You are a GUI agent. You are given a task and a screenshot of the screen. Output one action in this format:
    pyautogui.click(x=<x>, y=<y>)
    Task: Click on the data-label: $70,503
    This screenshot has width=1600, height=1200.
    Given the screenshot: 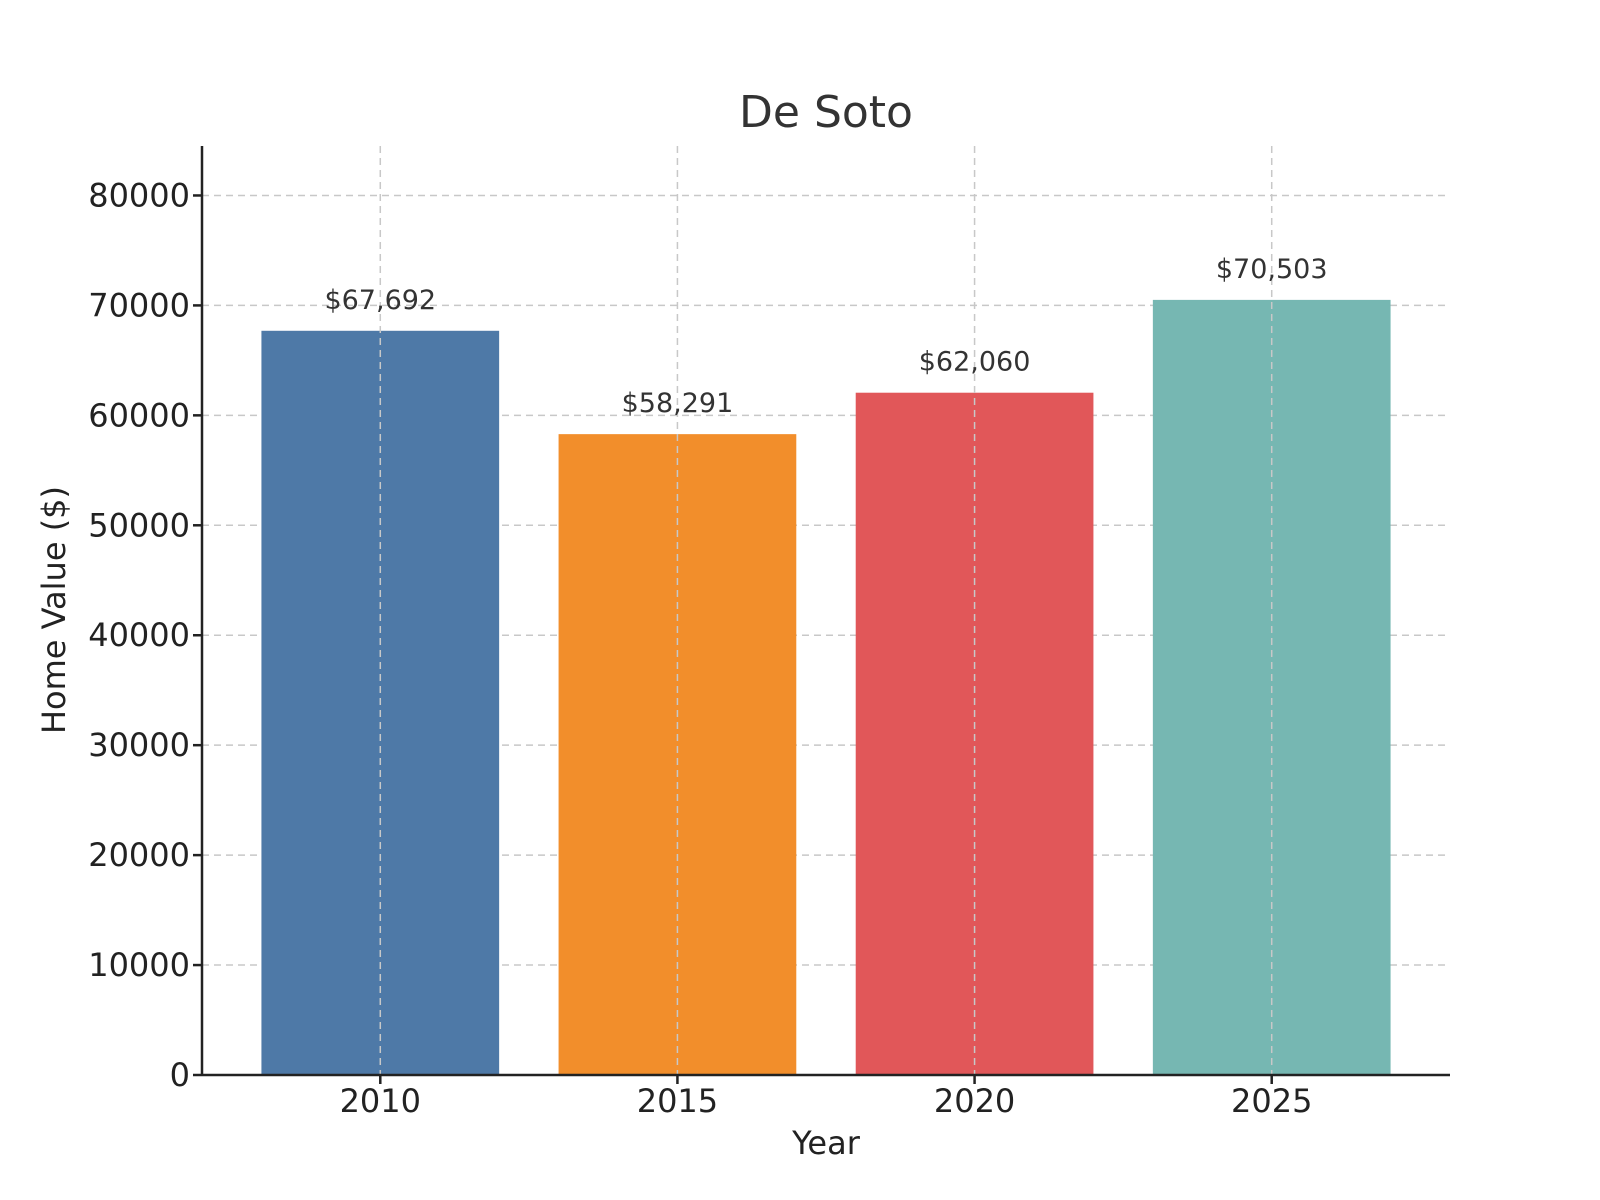 What is the action you would take?
    pyautogui.click(x=1272, y=269)
    